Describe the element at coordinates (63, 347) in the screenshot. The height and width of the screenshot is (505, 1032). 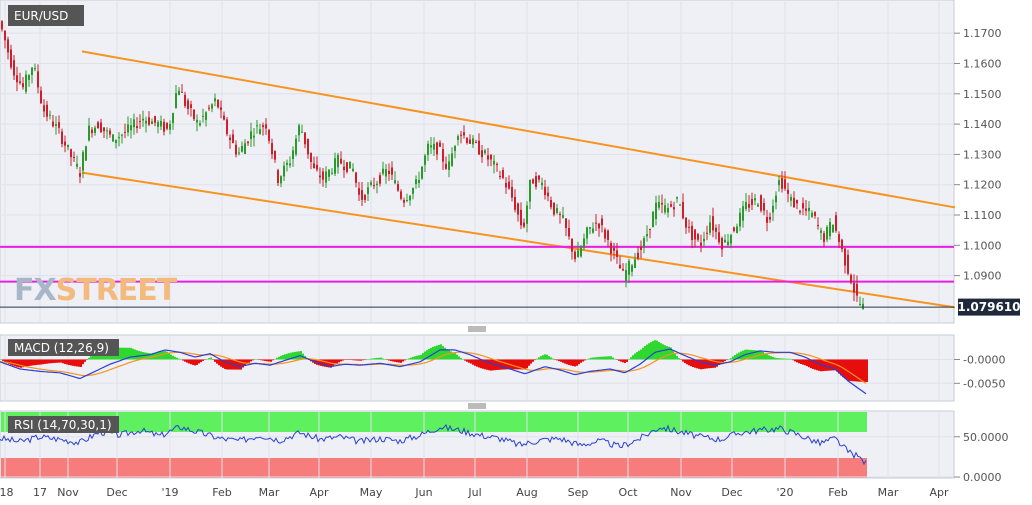
I see `macd-badge: MACD (12,26,9)` at that location.